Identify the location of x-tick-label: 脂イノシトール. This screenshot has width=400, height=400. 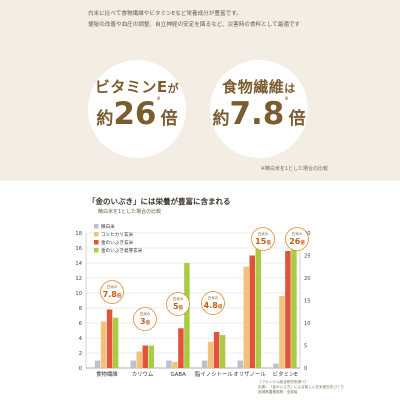
(214, 374).